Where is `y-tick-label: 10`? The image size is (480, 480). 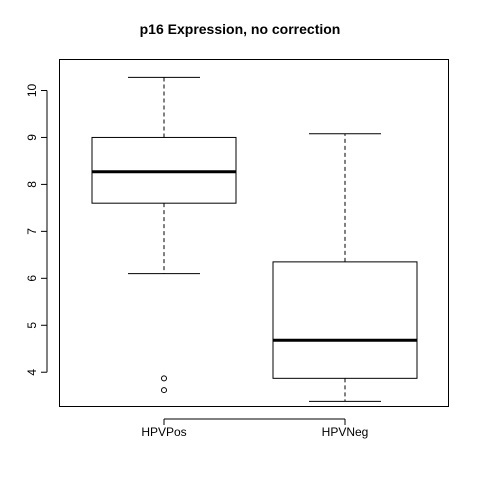 y-tick-label: 10 is located at coordinates (32, 90).